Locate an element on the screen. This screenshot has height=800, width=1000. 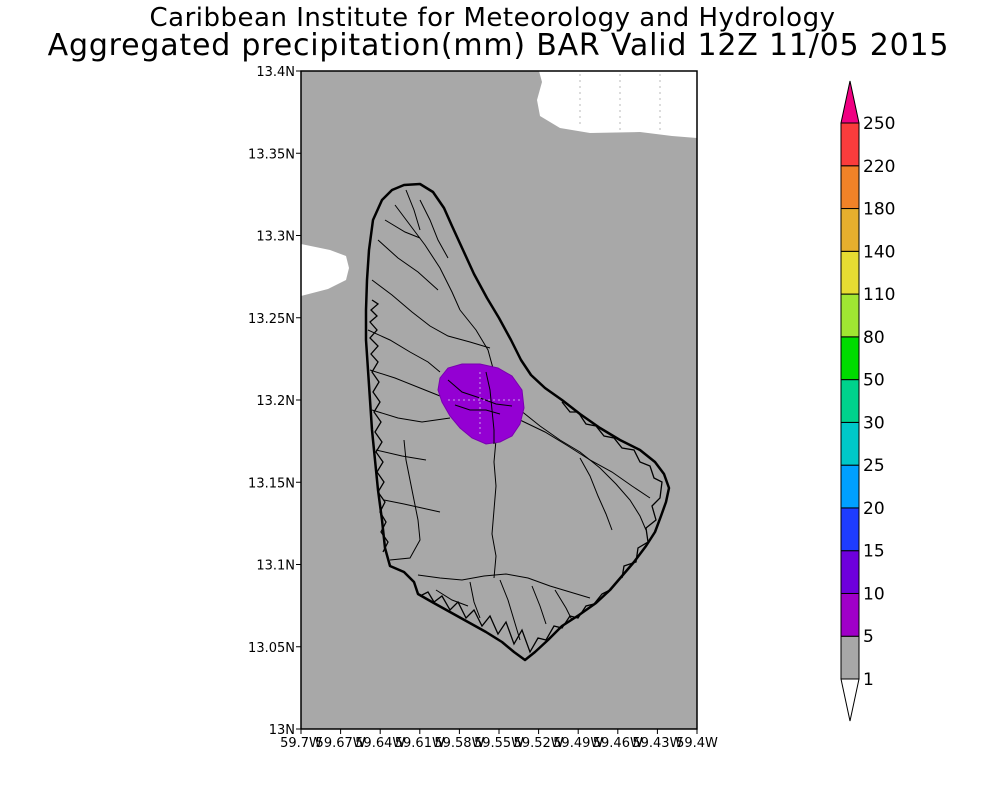
lon-tick-label: 59.46W is located at coordinates (618, 743).